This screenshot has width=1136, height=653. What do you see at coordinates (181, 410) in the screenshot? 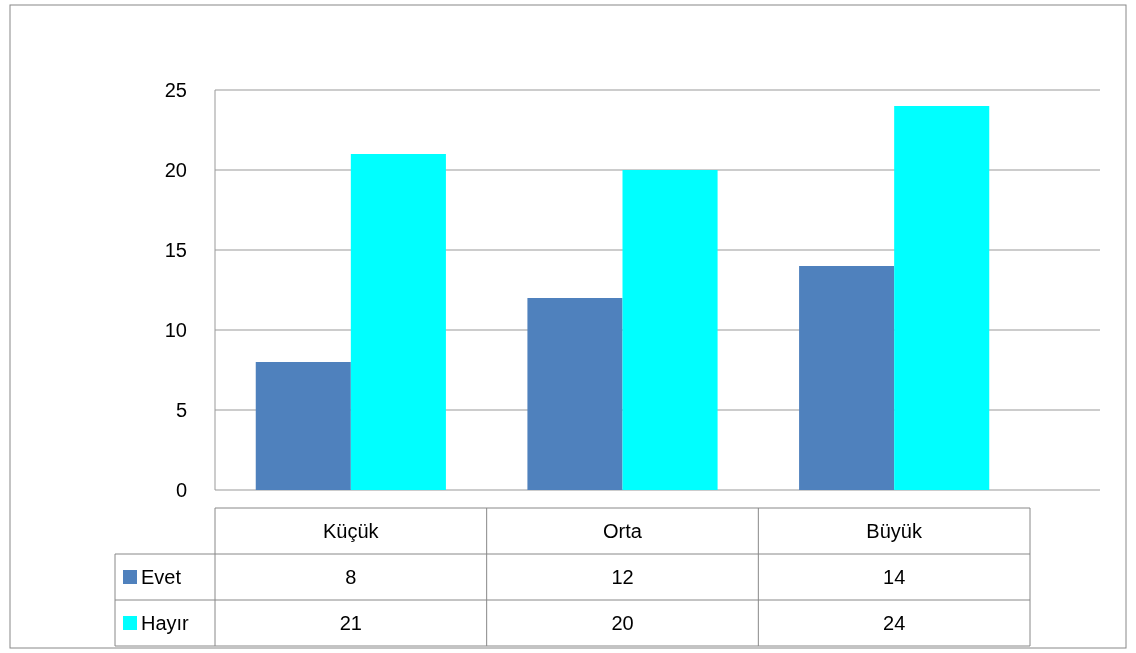
I see `y-tick-label: 5` at bounding box center [181, 410].